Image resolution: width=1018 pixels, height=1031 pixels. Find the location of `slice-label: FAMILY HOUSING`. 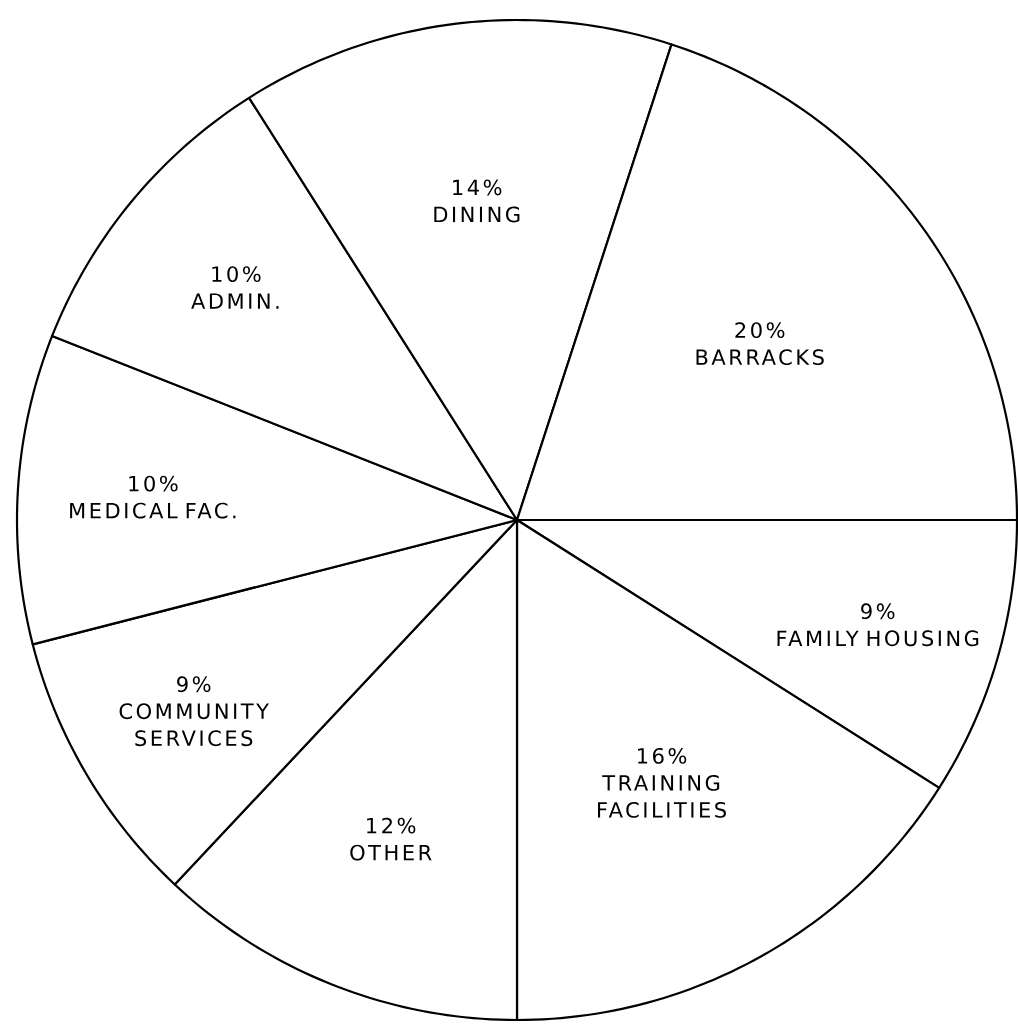

slice-label: FAMILY HOUSING is located at coordinates (878, 638).